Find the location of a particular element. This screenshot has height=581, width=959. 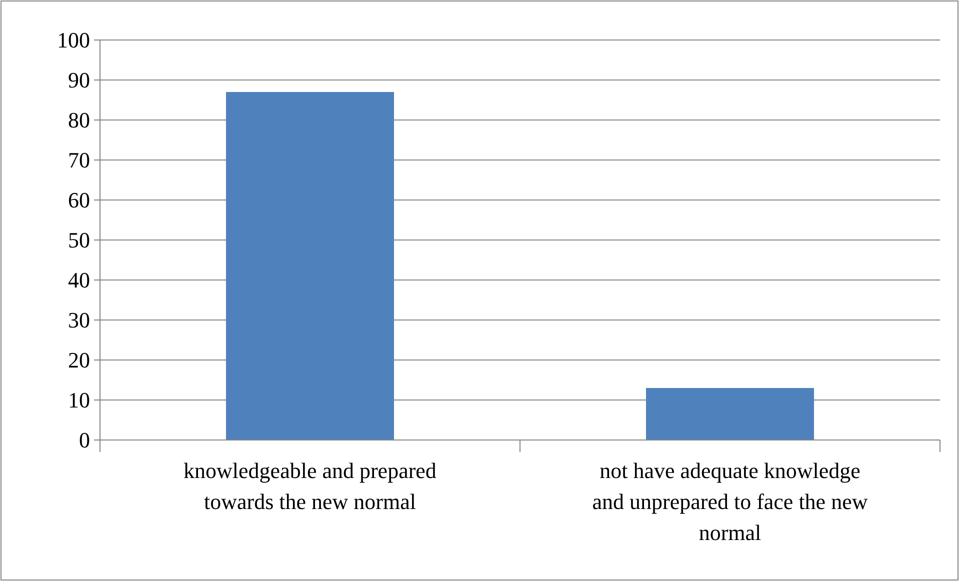

y-tick-label: 20 is located at coordinates (79, 360).